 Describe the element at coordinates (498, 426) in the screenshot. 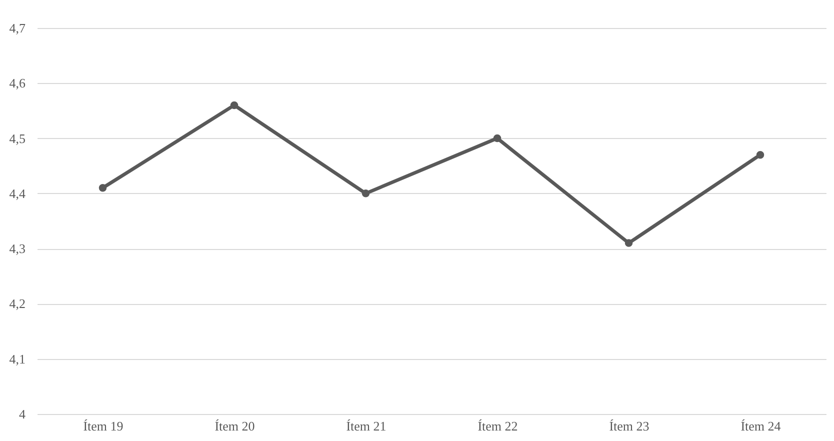

I see `x-tick-label: Ítem 22` at that location.